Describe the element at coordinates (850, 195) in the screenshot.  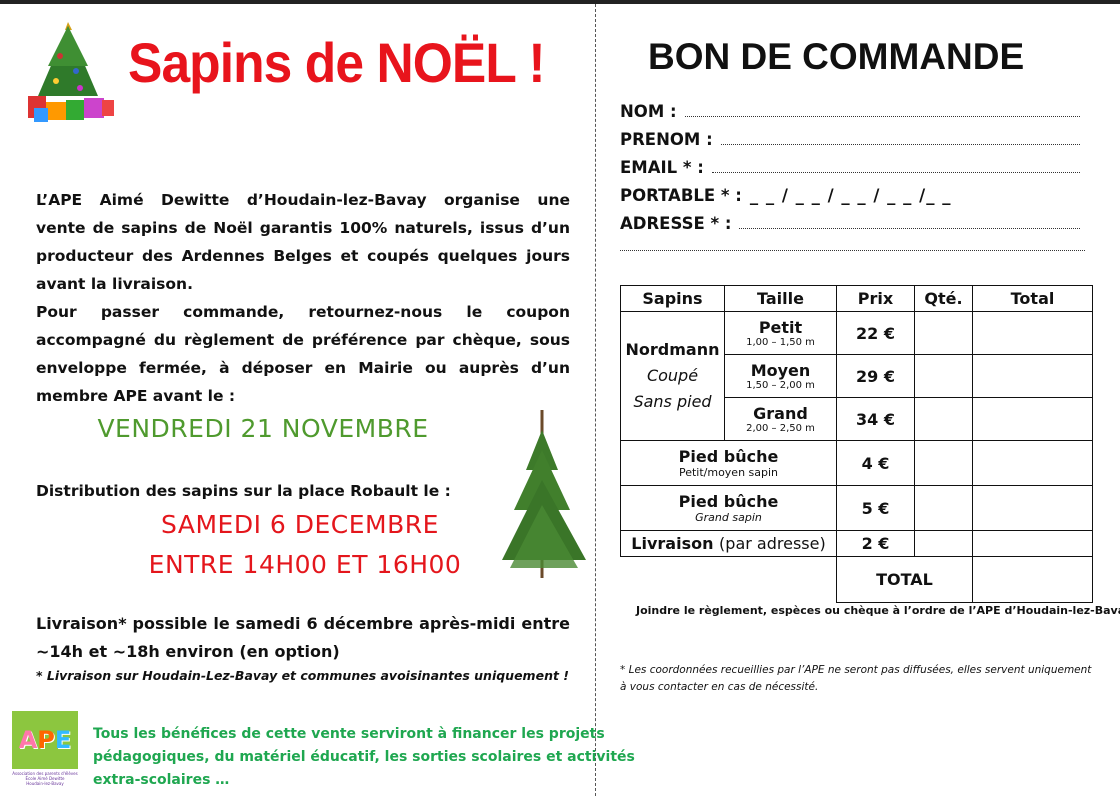
I see `mobile-input-mask: _ _ / _ _ / _ _ / _ _ /_ _` at that location.